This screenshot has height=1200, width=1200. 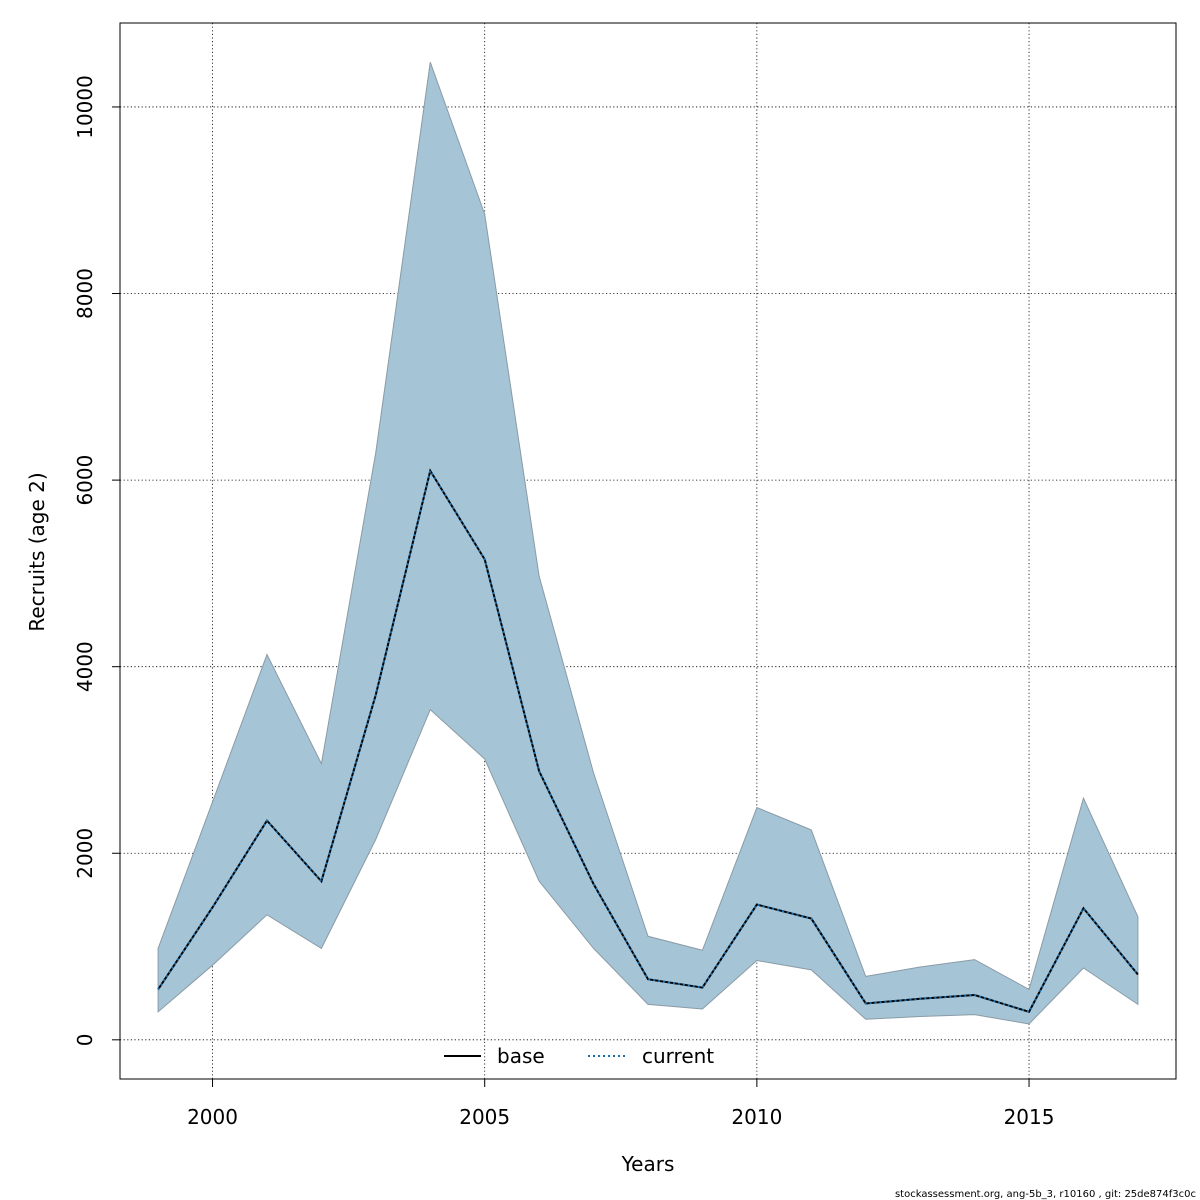 I want to click on x-tick-label-2005: 2005, so click(x=484, y=1117).